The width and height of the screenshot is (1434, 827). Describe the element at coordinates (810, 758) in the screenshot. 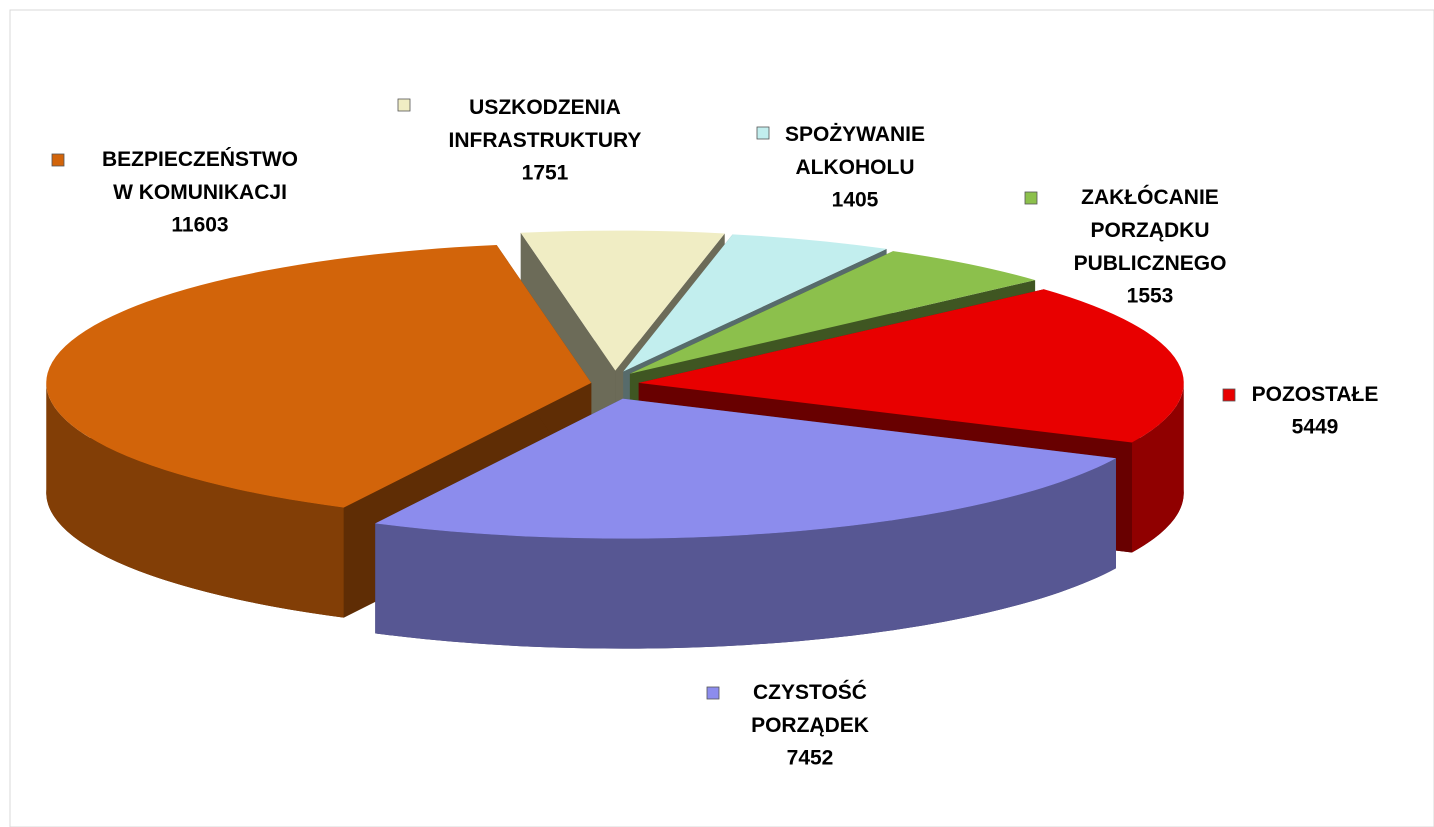

I see `slice-value: 7452` at that location.